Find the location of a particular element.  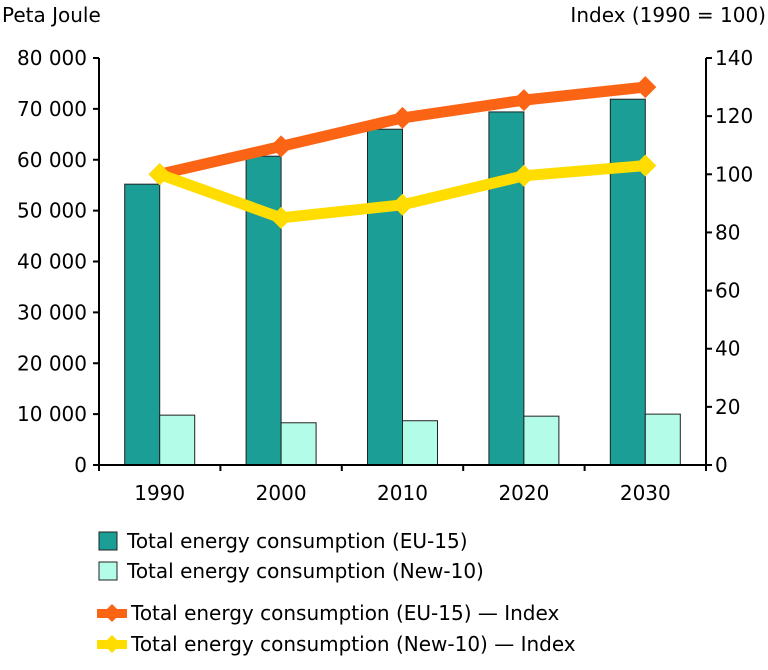

x-tick-label: 2030 is located at coordinates (645, 493).